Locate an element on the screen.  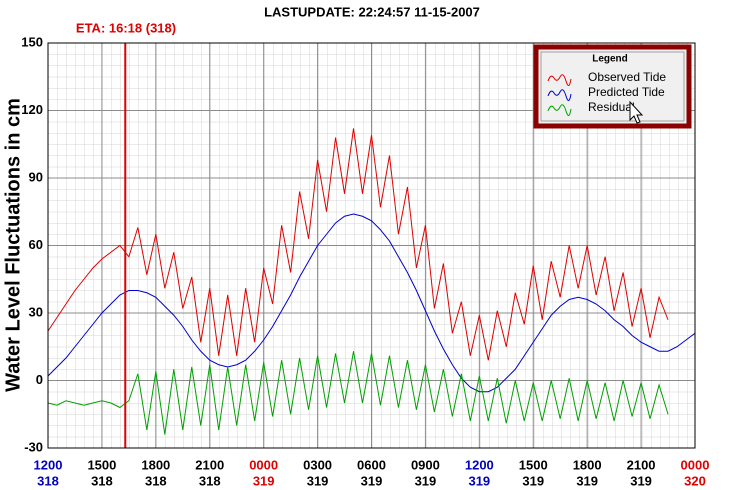
legend-title: Legend is located at coordinates (610, 59).